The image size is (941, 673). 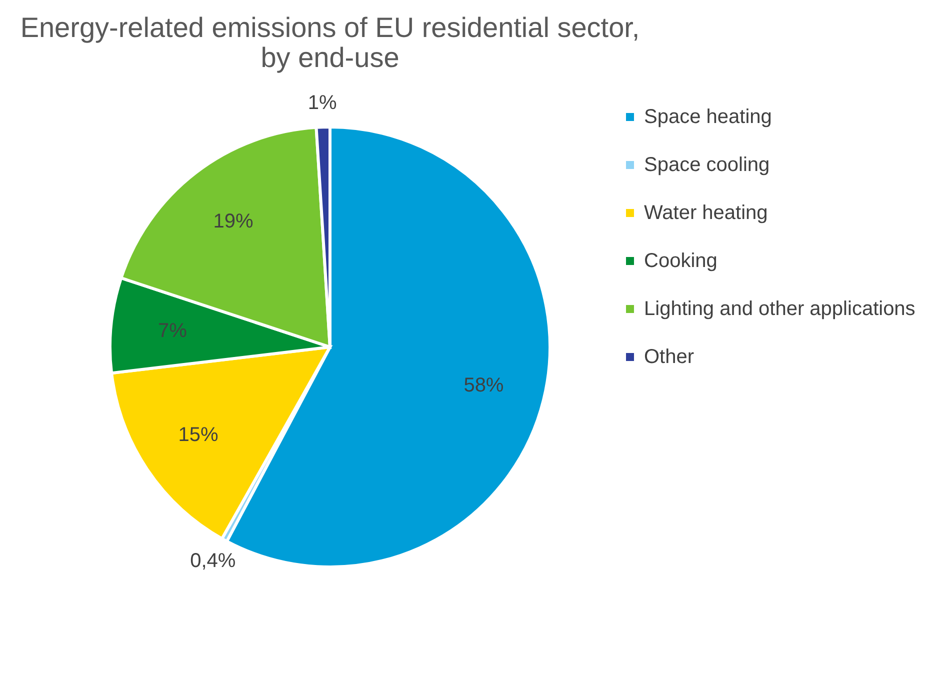 I want to click on data-label: 1%, so click(x=323, y=103).